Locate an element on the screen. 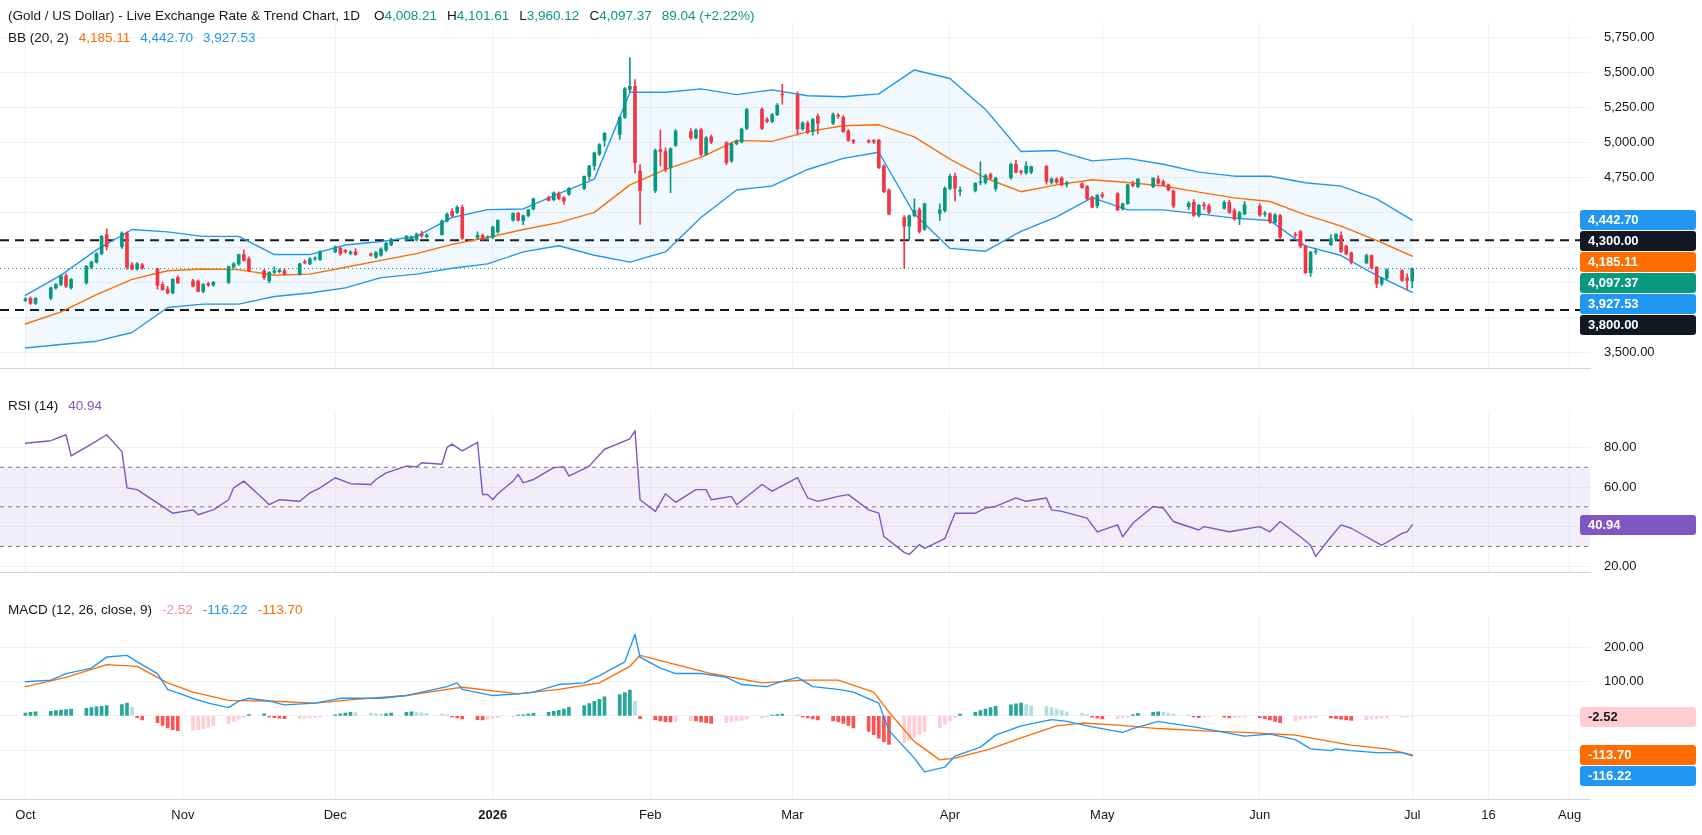  text: 4,185.11 is located at coordinates (104, 37).